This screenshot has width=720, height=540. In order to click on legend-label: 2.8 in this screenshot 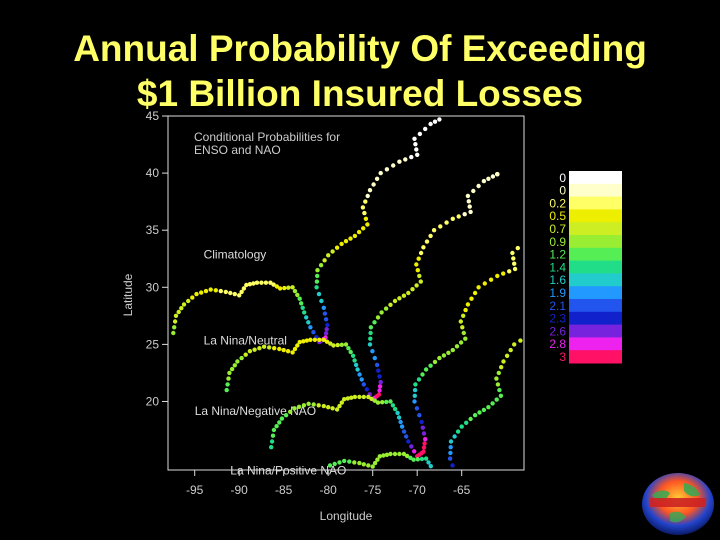, I will do `click(557, 344)`.